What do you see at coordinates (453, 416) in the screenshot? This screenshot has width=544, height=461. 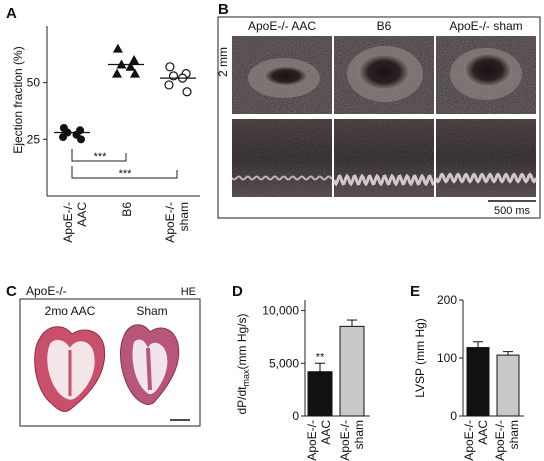 I see `panel-e-tick-label: 0` at bounding box center [453, 416].